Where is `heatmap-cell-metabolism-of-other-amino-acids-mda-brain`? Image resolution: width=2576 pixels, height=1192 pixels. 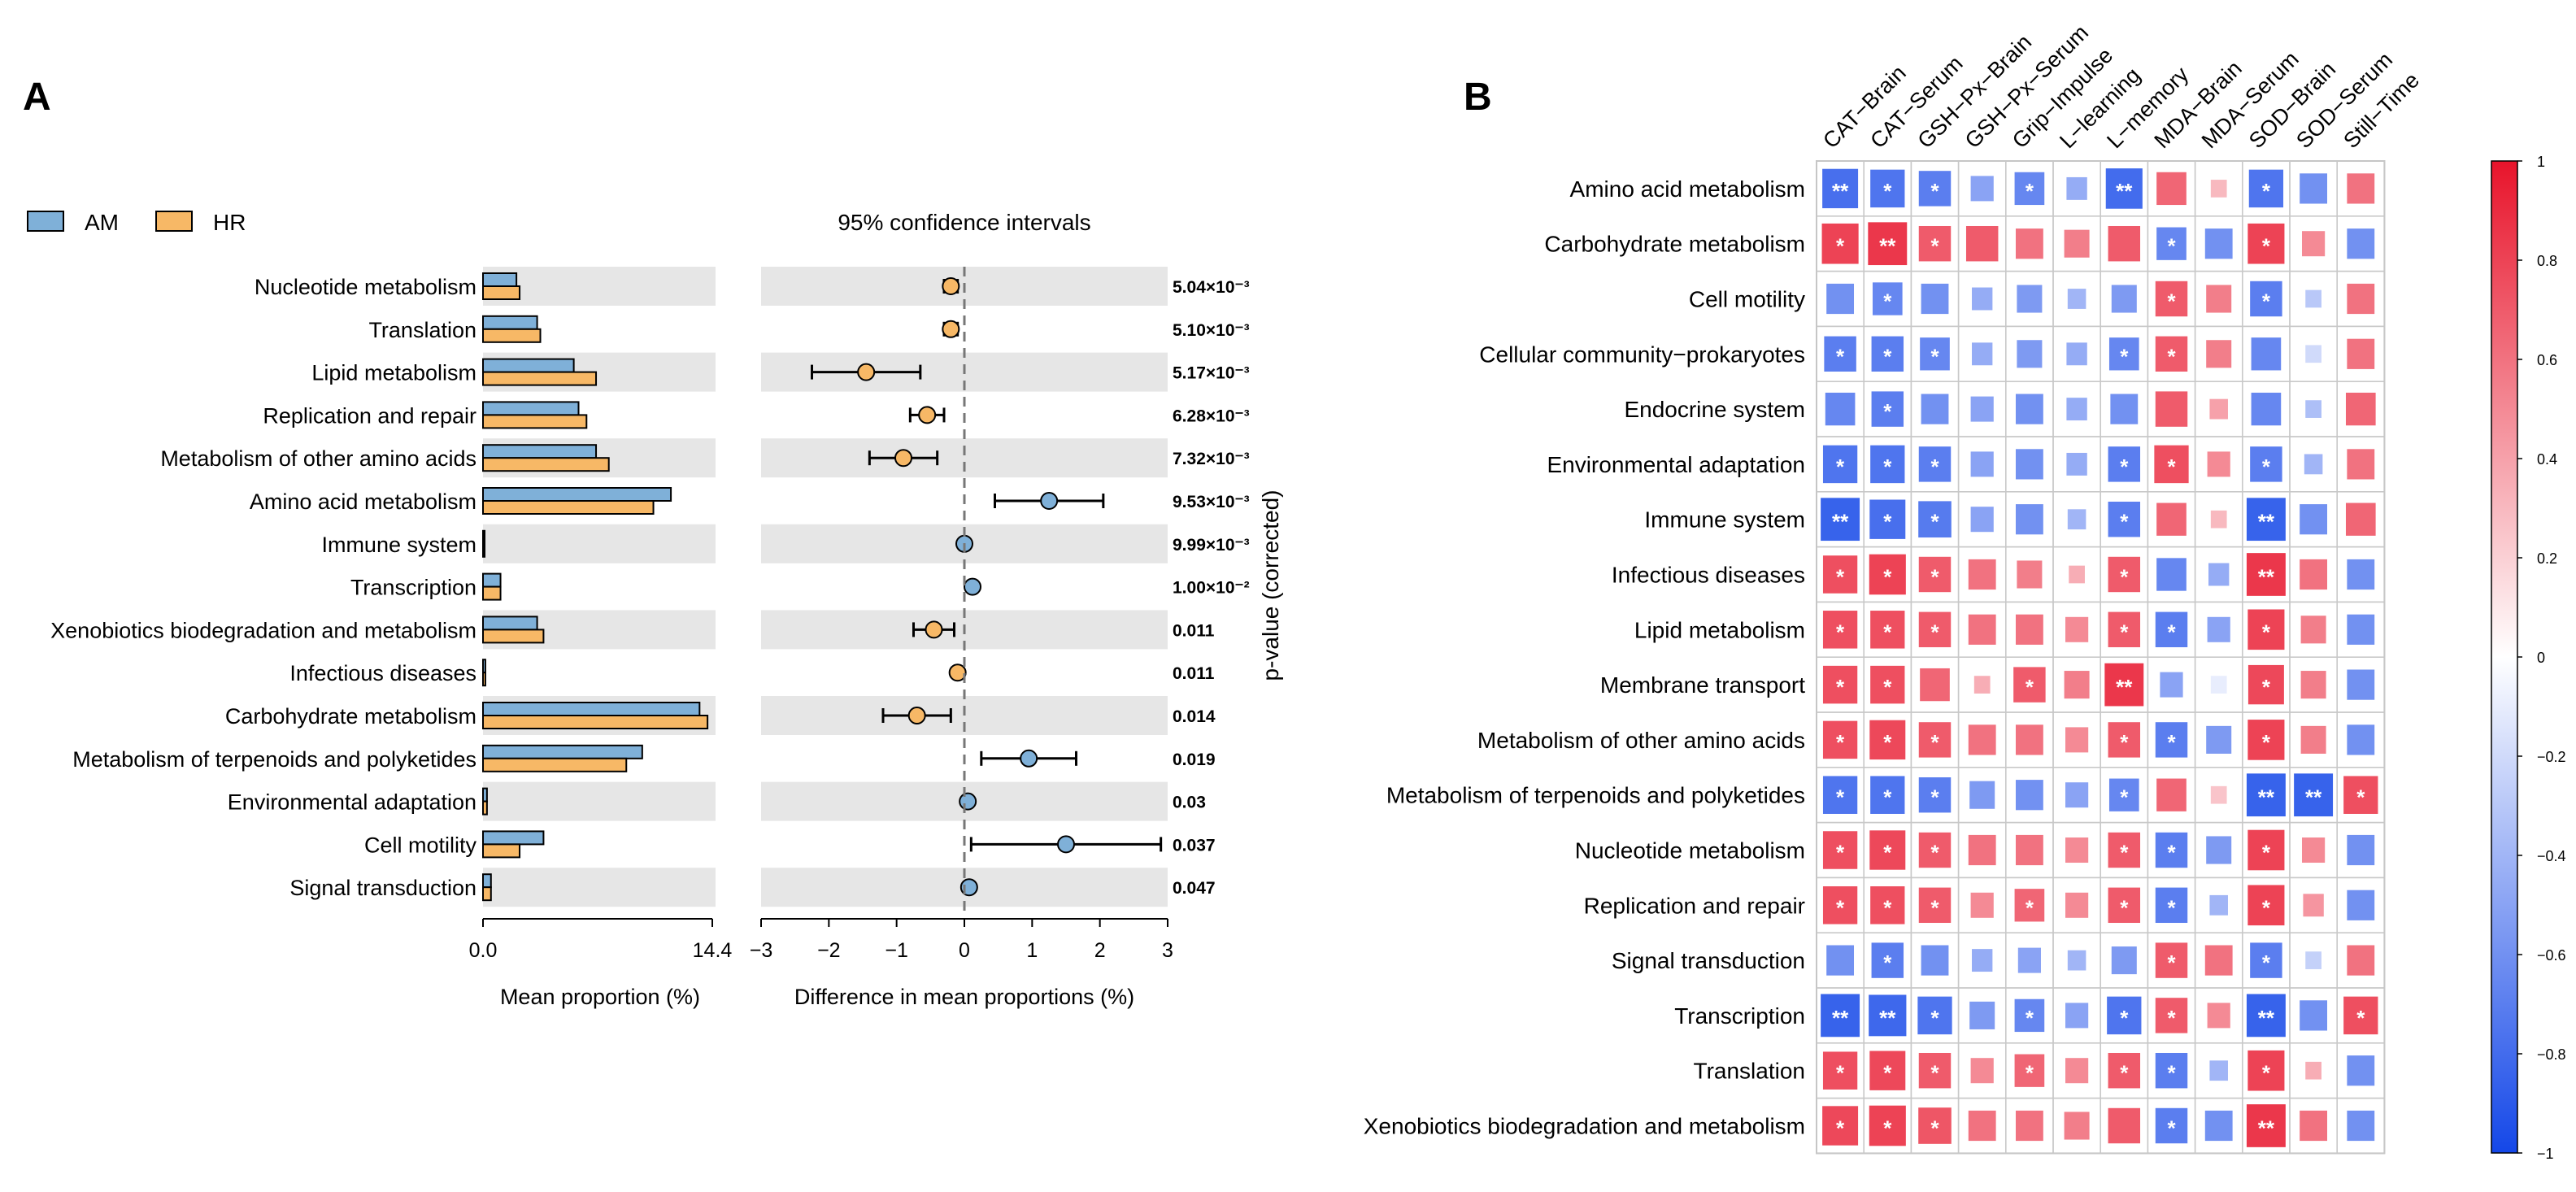
heatmap-cell-metabolism-of-other-amino-acids-mda-brain is located at coordinates (2172, 740).